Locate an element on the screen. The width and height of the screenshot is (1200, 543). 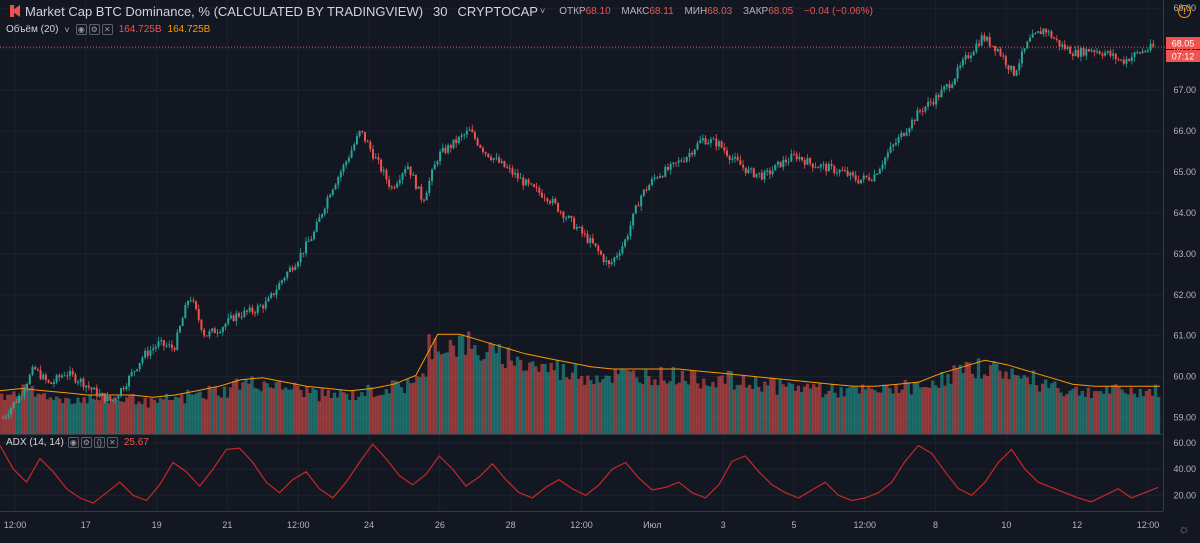
time-tick-label: 12:00 is located at coordinates (581, 525).